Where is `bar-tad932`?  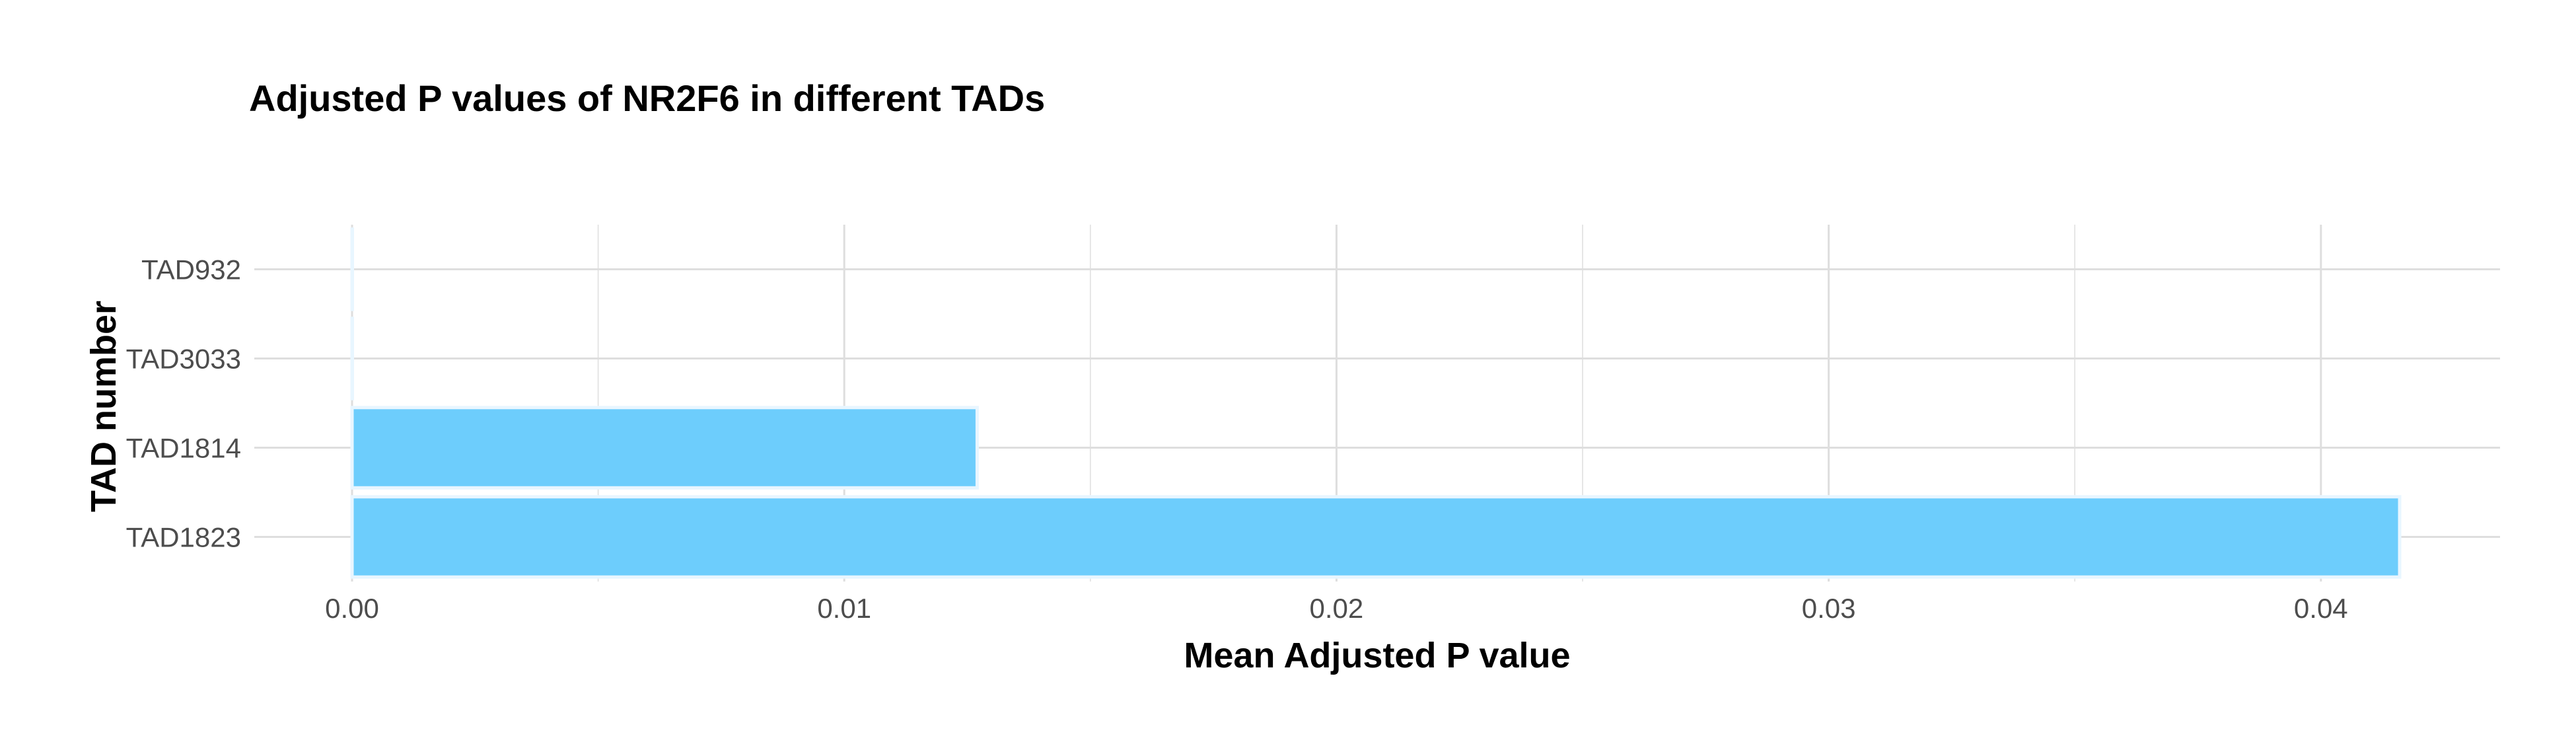 bar-tad932 is located at coordinates (352, 269).